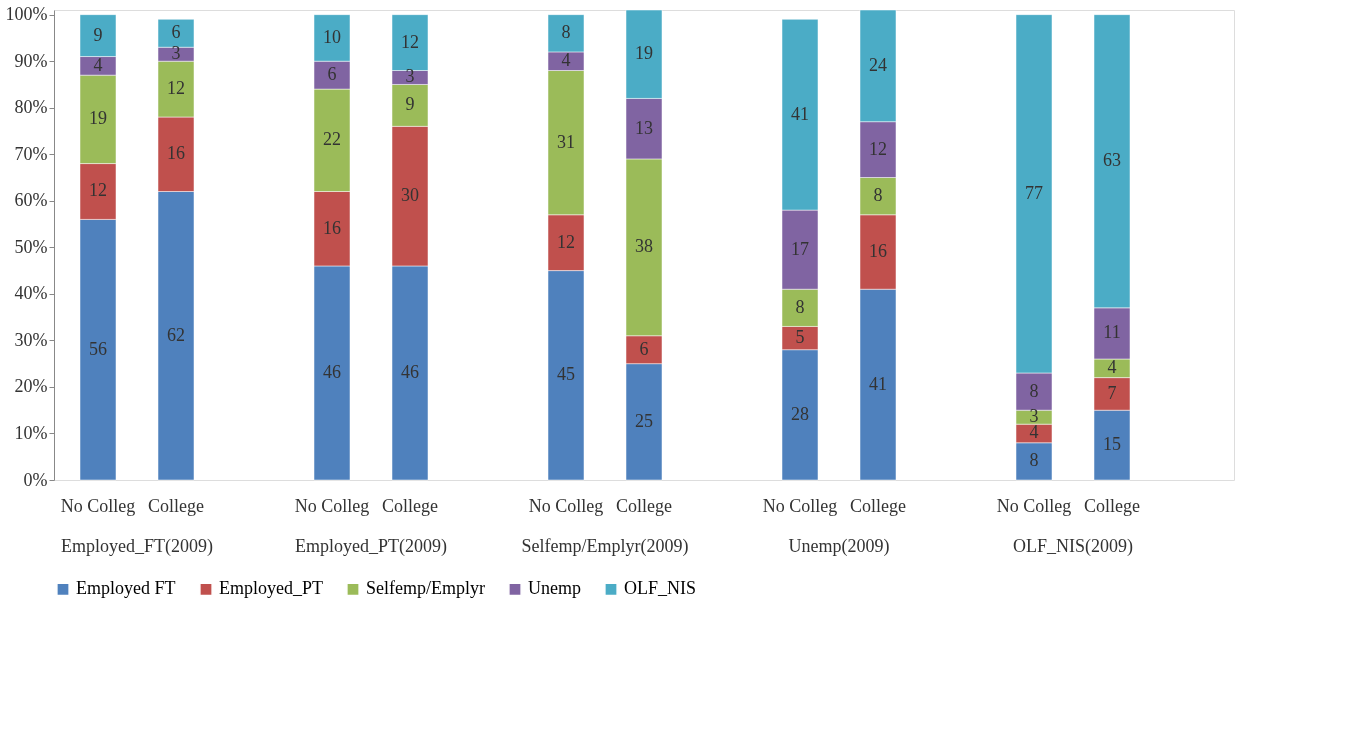 The height and width of the screenshot is (734, 1351). I want to click on data-label: 45, so click(566, 374).